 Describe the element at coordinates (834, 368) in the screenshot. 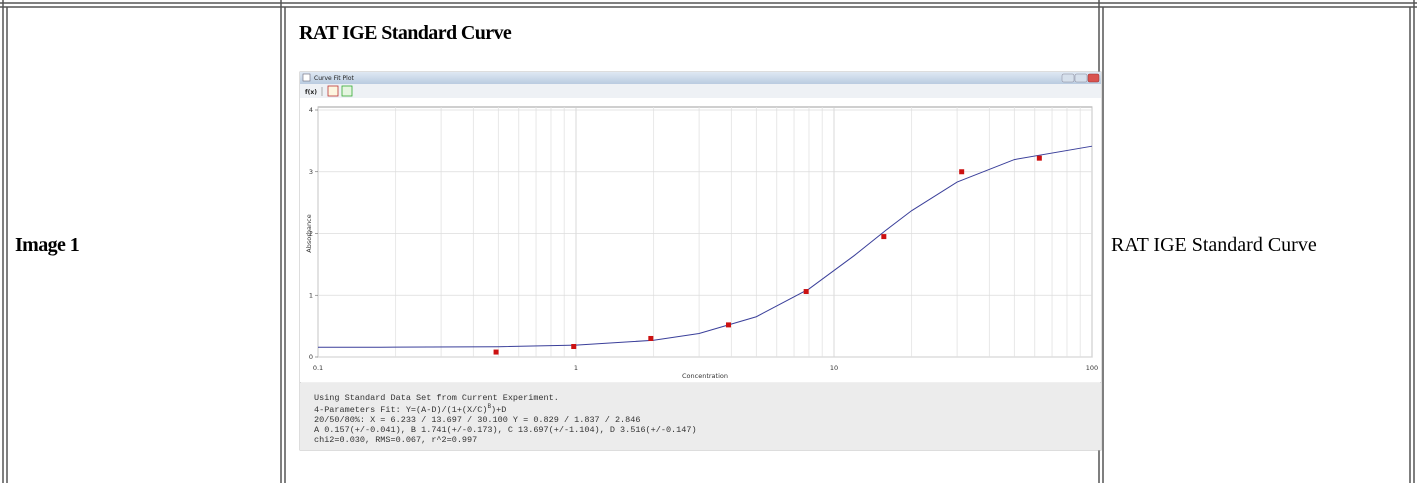

I see `x-tick-label: 10` at that location.